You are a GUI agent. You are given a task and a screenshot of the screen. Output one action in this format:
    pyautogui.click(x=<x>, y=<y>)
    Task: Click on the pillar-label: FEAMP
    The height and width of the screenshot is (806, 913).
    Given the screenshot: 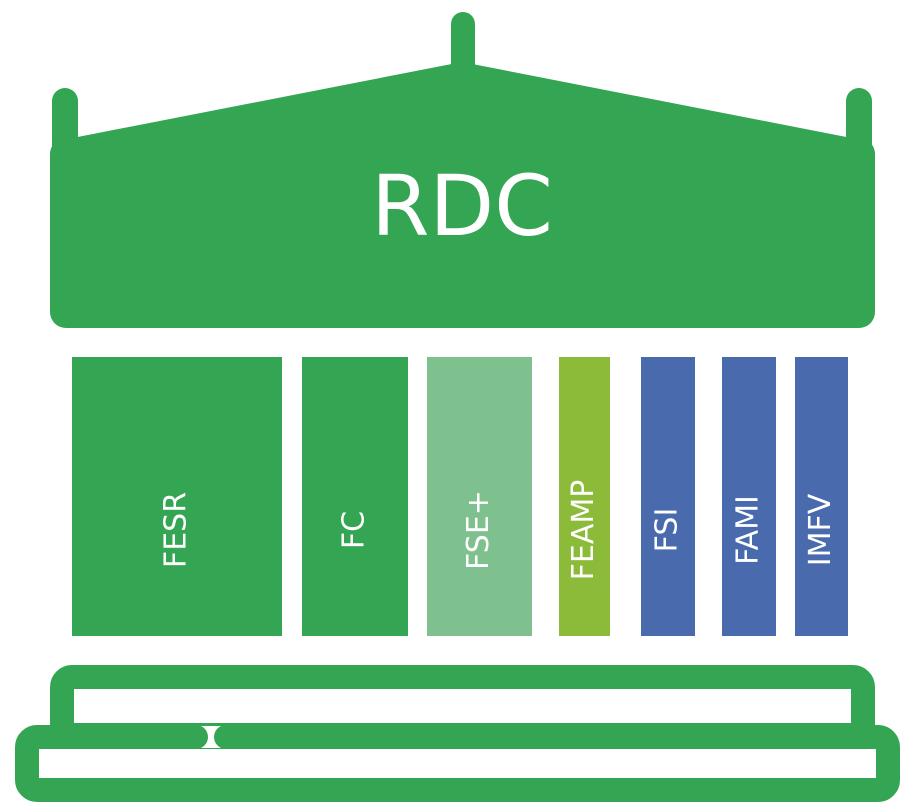 What is the action you would take?
    pyautogui.click(x=583, y=530)
    